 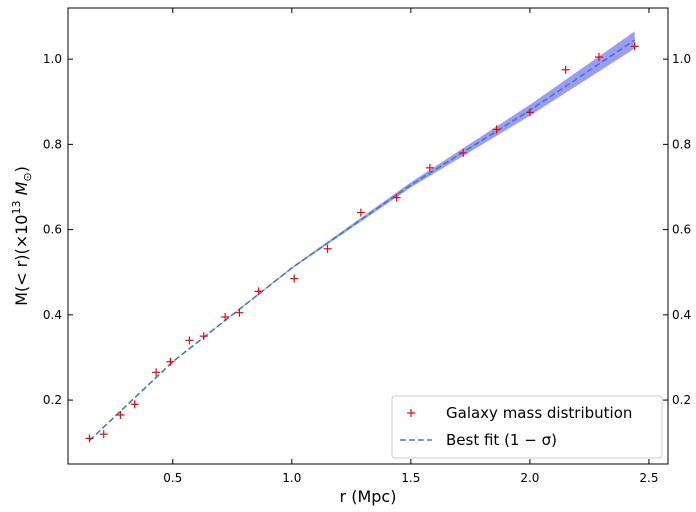 I want to click on legend-label-galaxy: Galaxy mass distribution, so click(x=539, y=413).